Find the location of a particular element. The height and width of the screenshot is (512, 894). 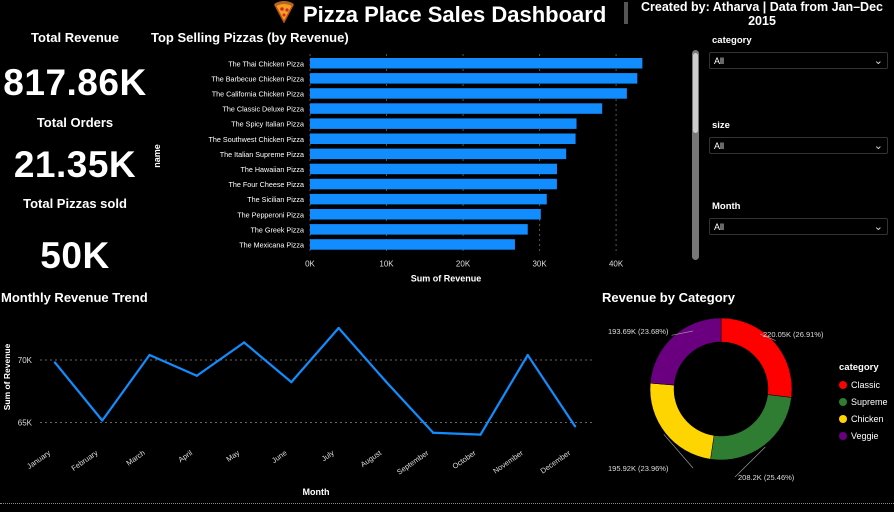

x-tick-label: December is located at coordinates (556, 462).